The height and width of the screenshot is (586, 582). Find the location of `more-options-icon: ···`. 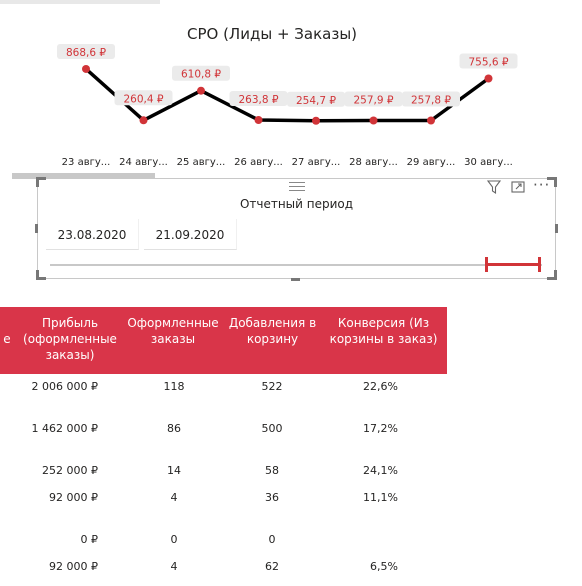

more-options-icon: ··· is located at coordinates (542, 185).